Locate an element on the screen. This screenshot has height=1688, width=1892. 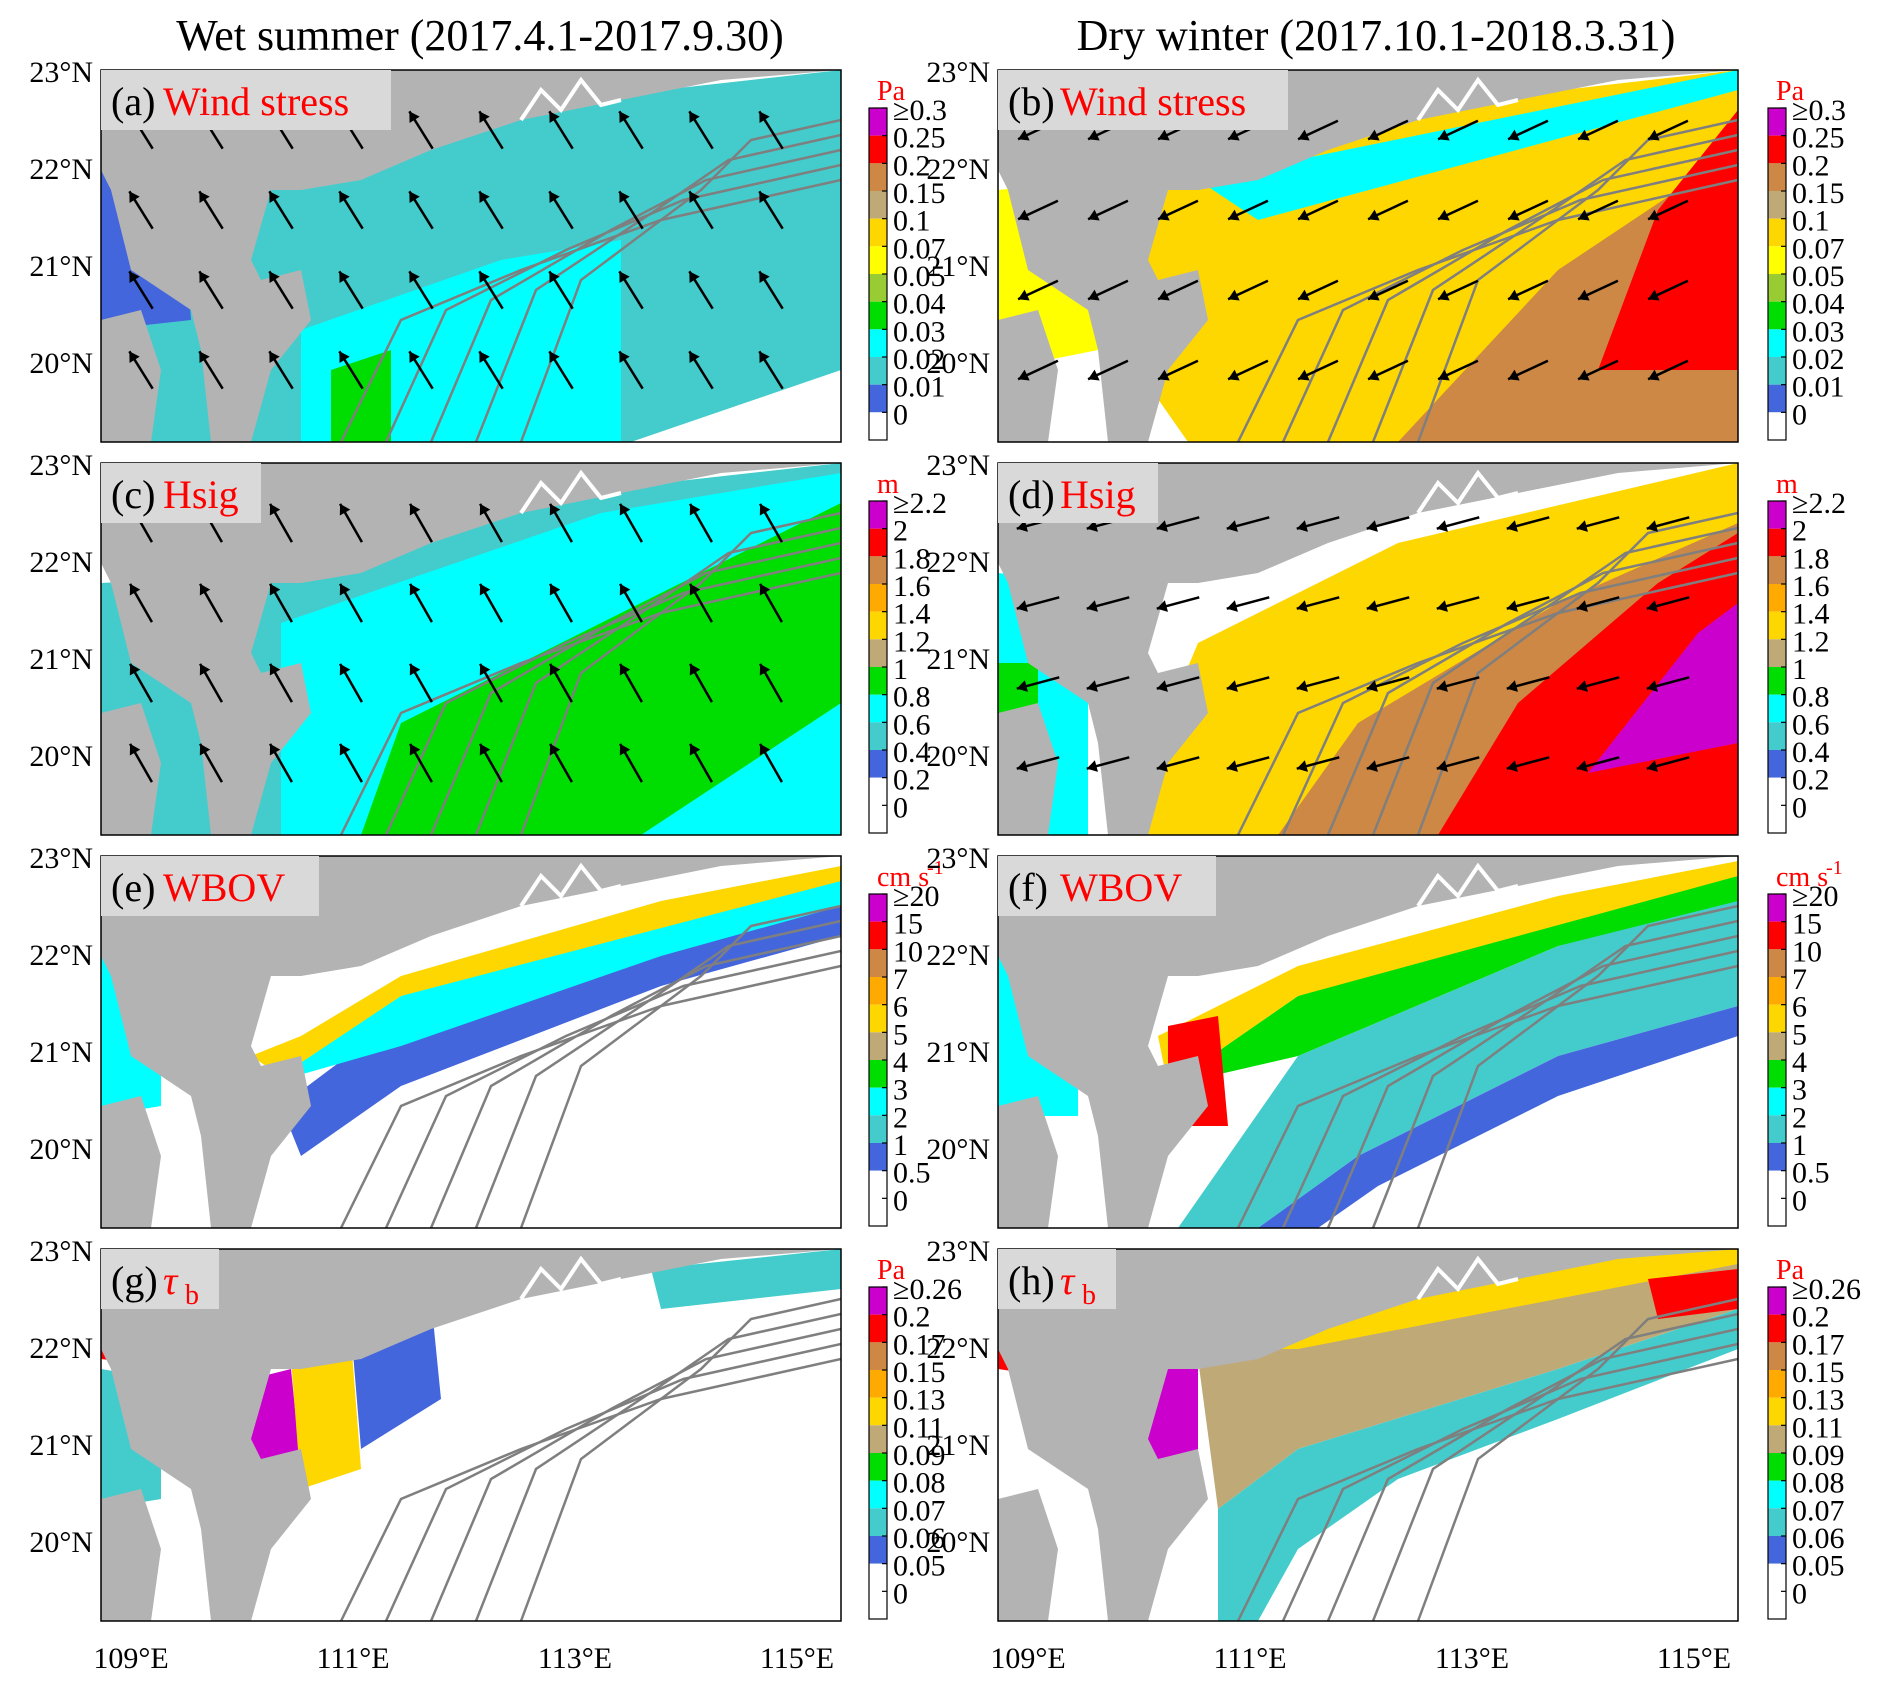
colorbar-tick-label: 0.11 is located at coordinates (918, 1427).